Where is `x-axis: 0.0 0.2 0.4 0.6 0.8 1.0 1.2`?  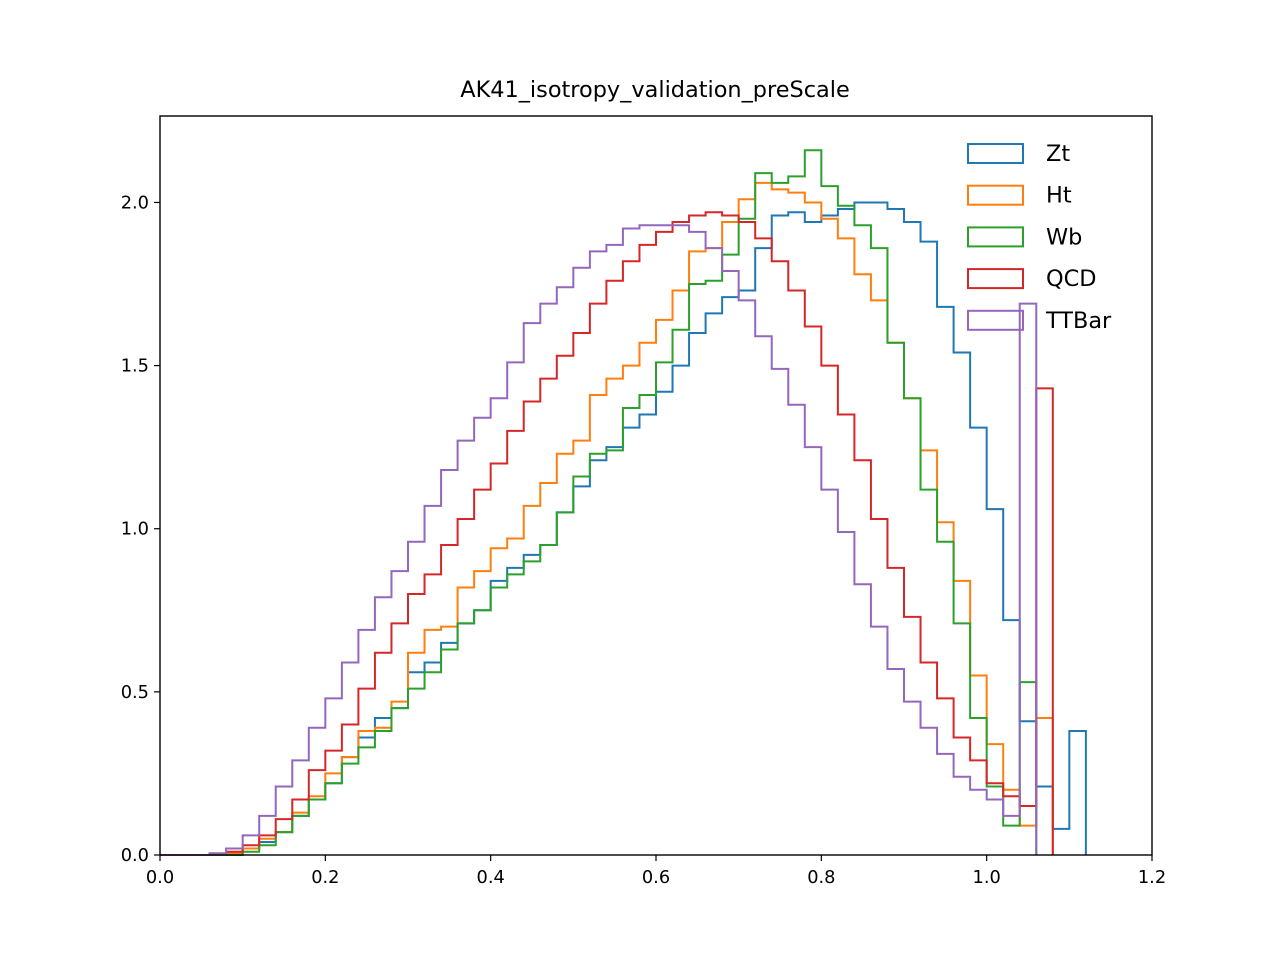
x-axis: 0.0 0.2 0.4 0.6 0.8 1.0 1.2 is located at coordinates (656, 871).